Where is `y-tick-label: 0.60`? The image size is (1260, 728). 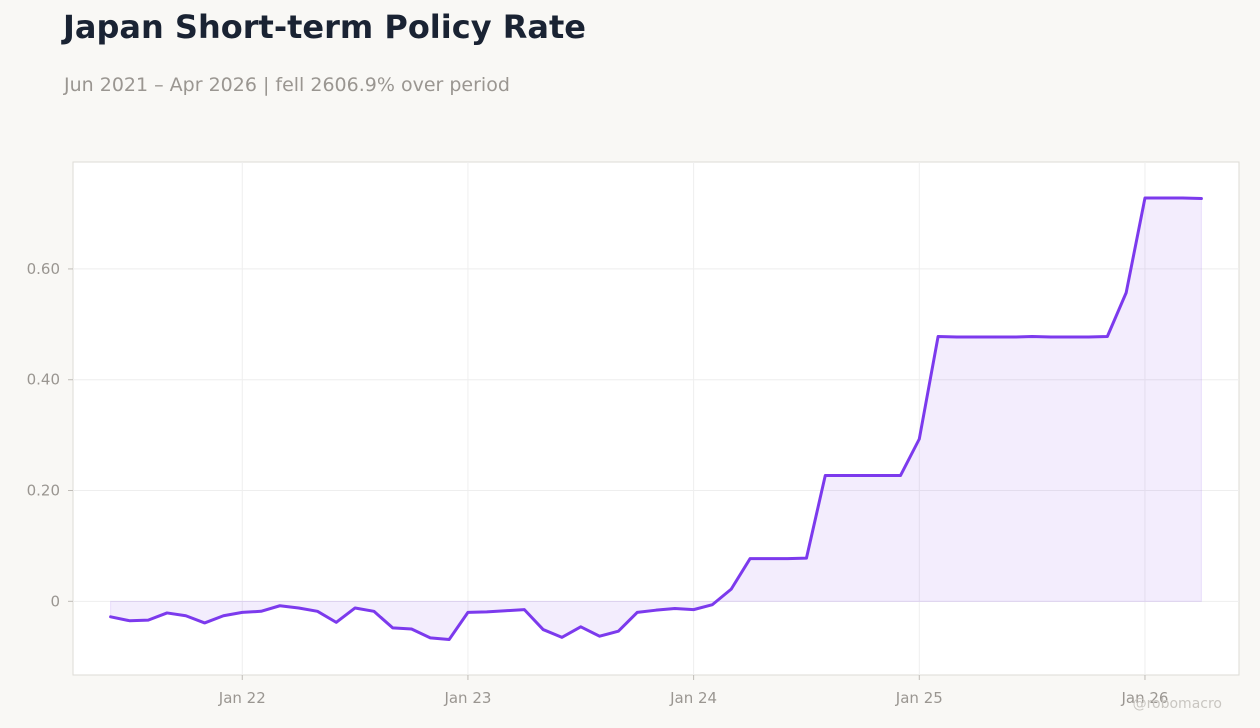
y-tick-label: 0.60 is located at coordinates (43, 269).